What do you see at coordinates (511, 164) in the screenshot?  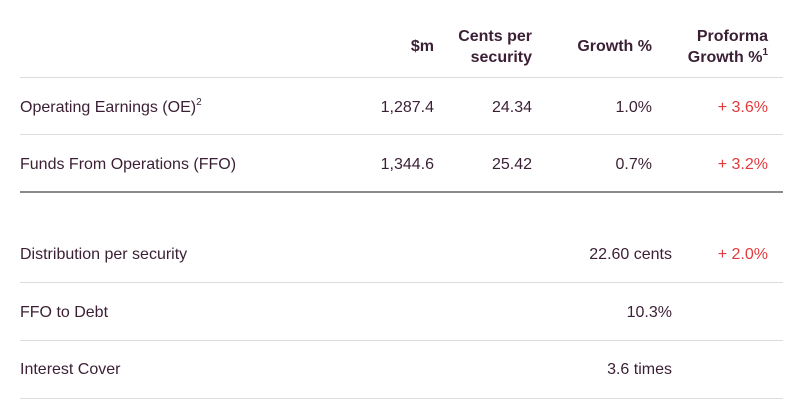 I see `row-ffo-cents: 25.42` at bounding box center [511, 164].